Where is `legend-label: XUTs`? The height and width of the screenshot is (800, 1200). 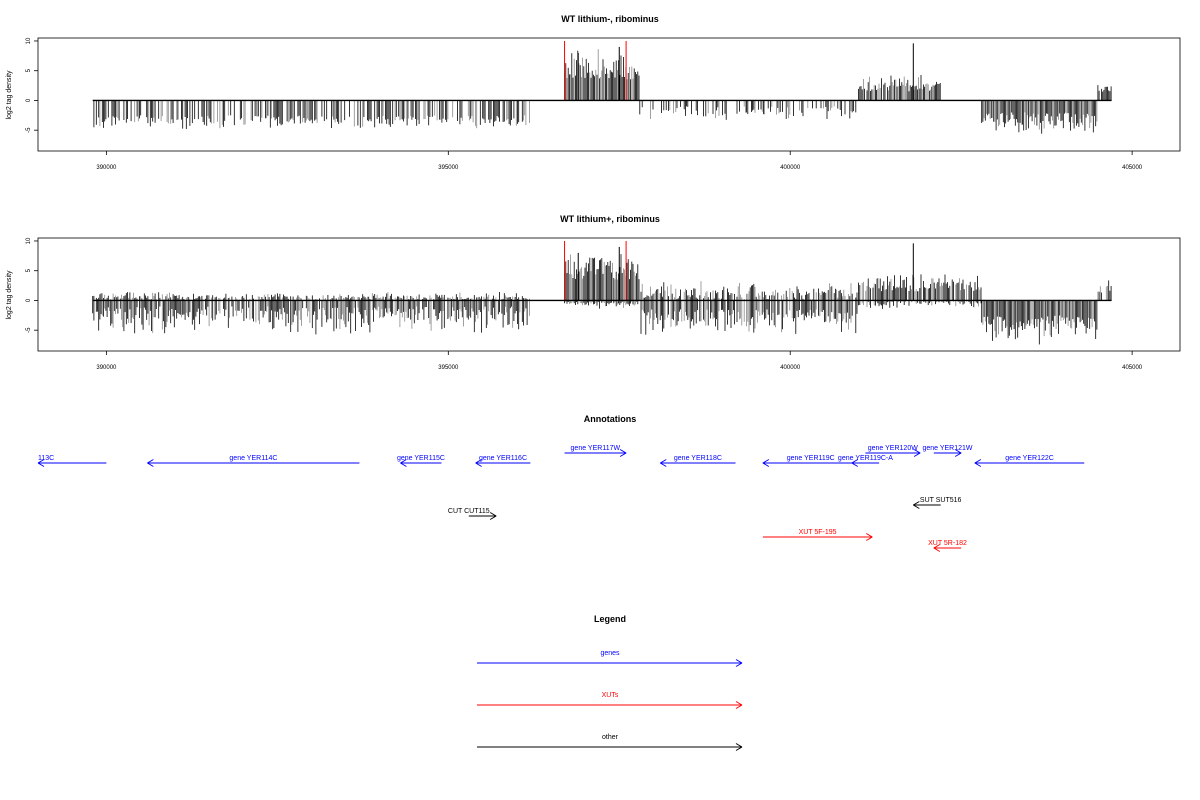
legend-label: XUTs is located at coordinates (610, 695).